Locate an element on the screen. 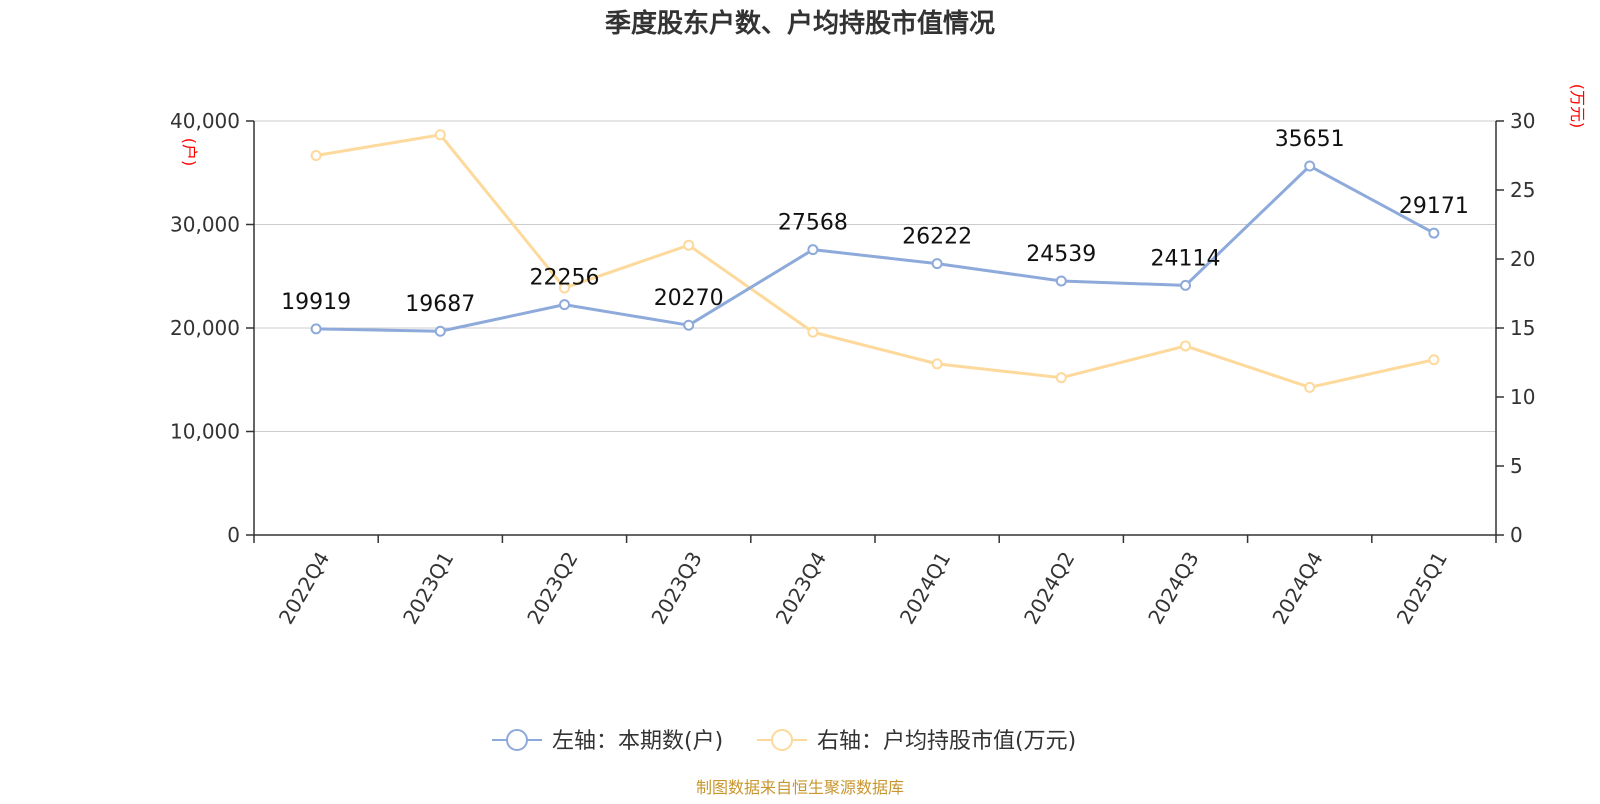  data-label: 24539 is located at coordinates (1061, 254).